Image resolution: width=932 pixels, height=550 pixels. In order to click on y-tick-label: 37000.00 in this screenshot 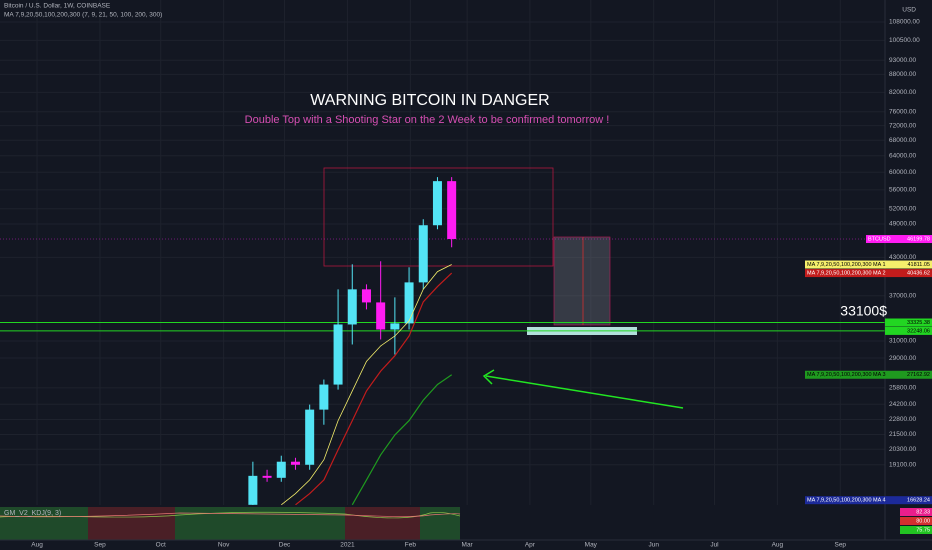, I will do `click(902, 295)`.